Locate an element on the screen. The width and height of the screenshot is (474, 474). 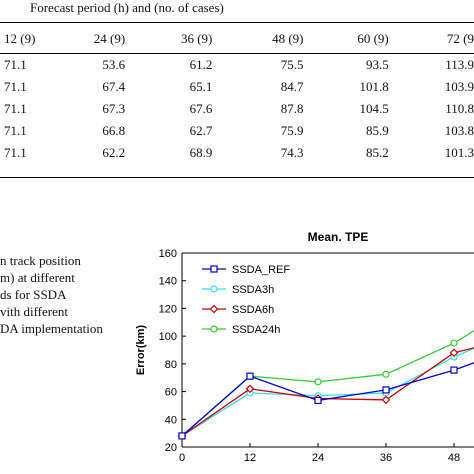
table-row: 71.1 67.4 65.1 84.7 101.8 103.9 is located at coordinates (237, 87).